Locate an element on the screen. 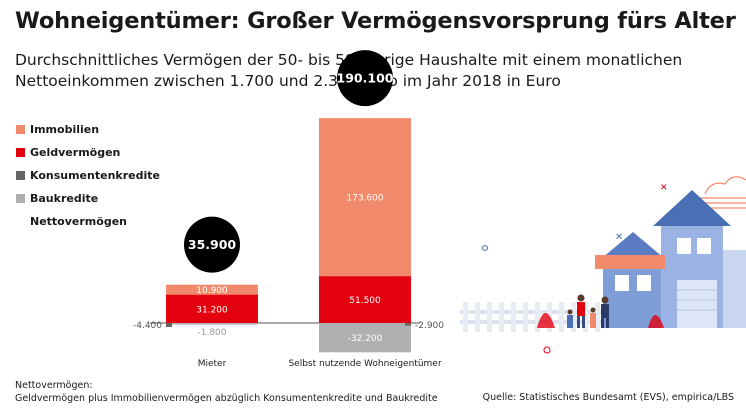 The image size is (746, 419). legend-item-immobilien: Immobilien is located at coordinates (88, 129).